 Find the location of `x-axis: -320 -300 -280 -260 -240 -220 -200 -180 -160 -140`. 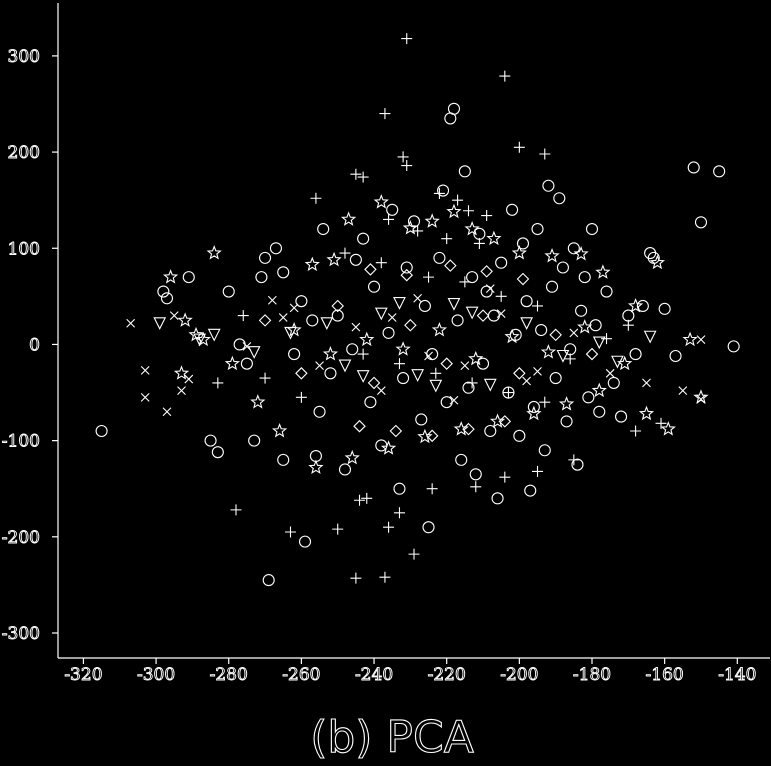

x-axis: -320 -300 -280 -260 -240 -220 -200 -180 -160 -140 is located at coordinates (410, 671).